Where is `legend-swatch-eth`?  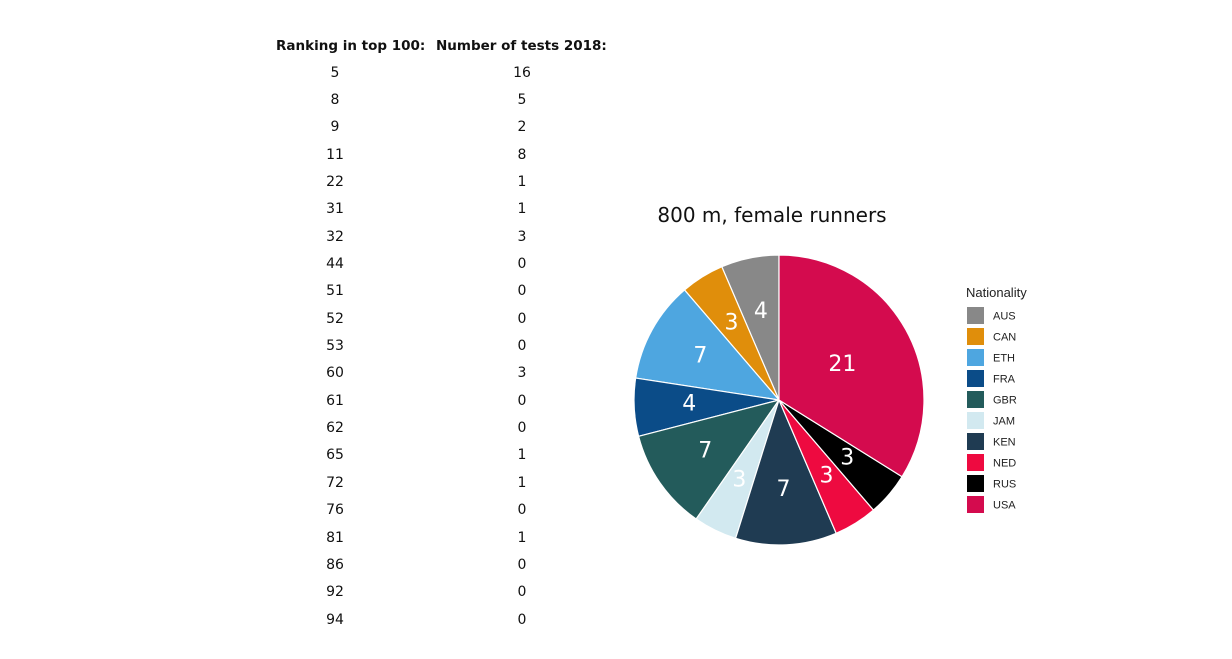 legend-swatch-eth is located at coordinates (975, 357).